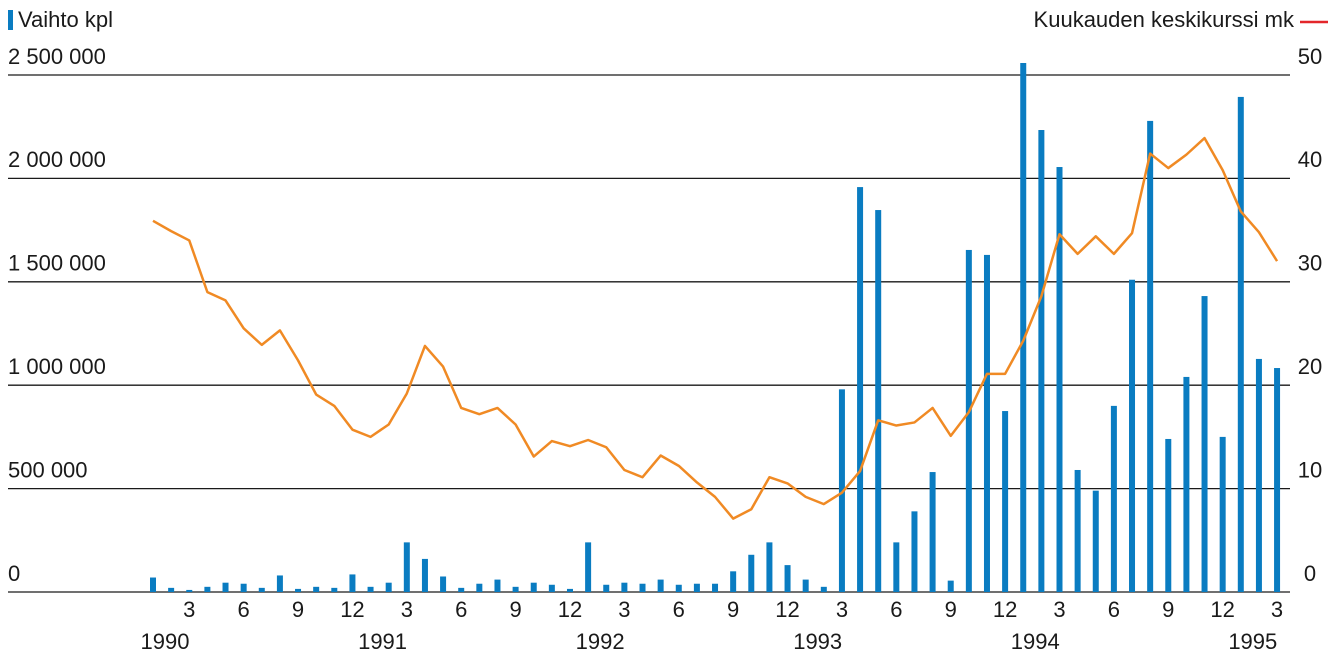  Describe the element at coordinates (57, 263) in the screenshot. I see `y-tick-label: 1 500 000` at that location.